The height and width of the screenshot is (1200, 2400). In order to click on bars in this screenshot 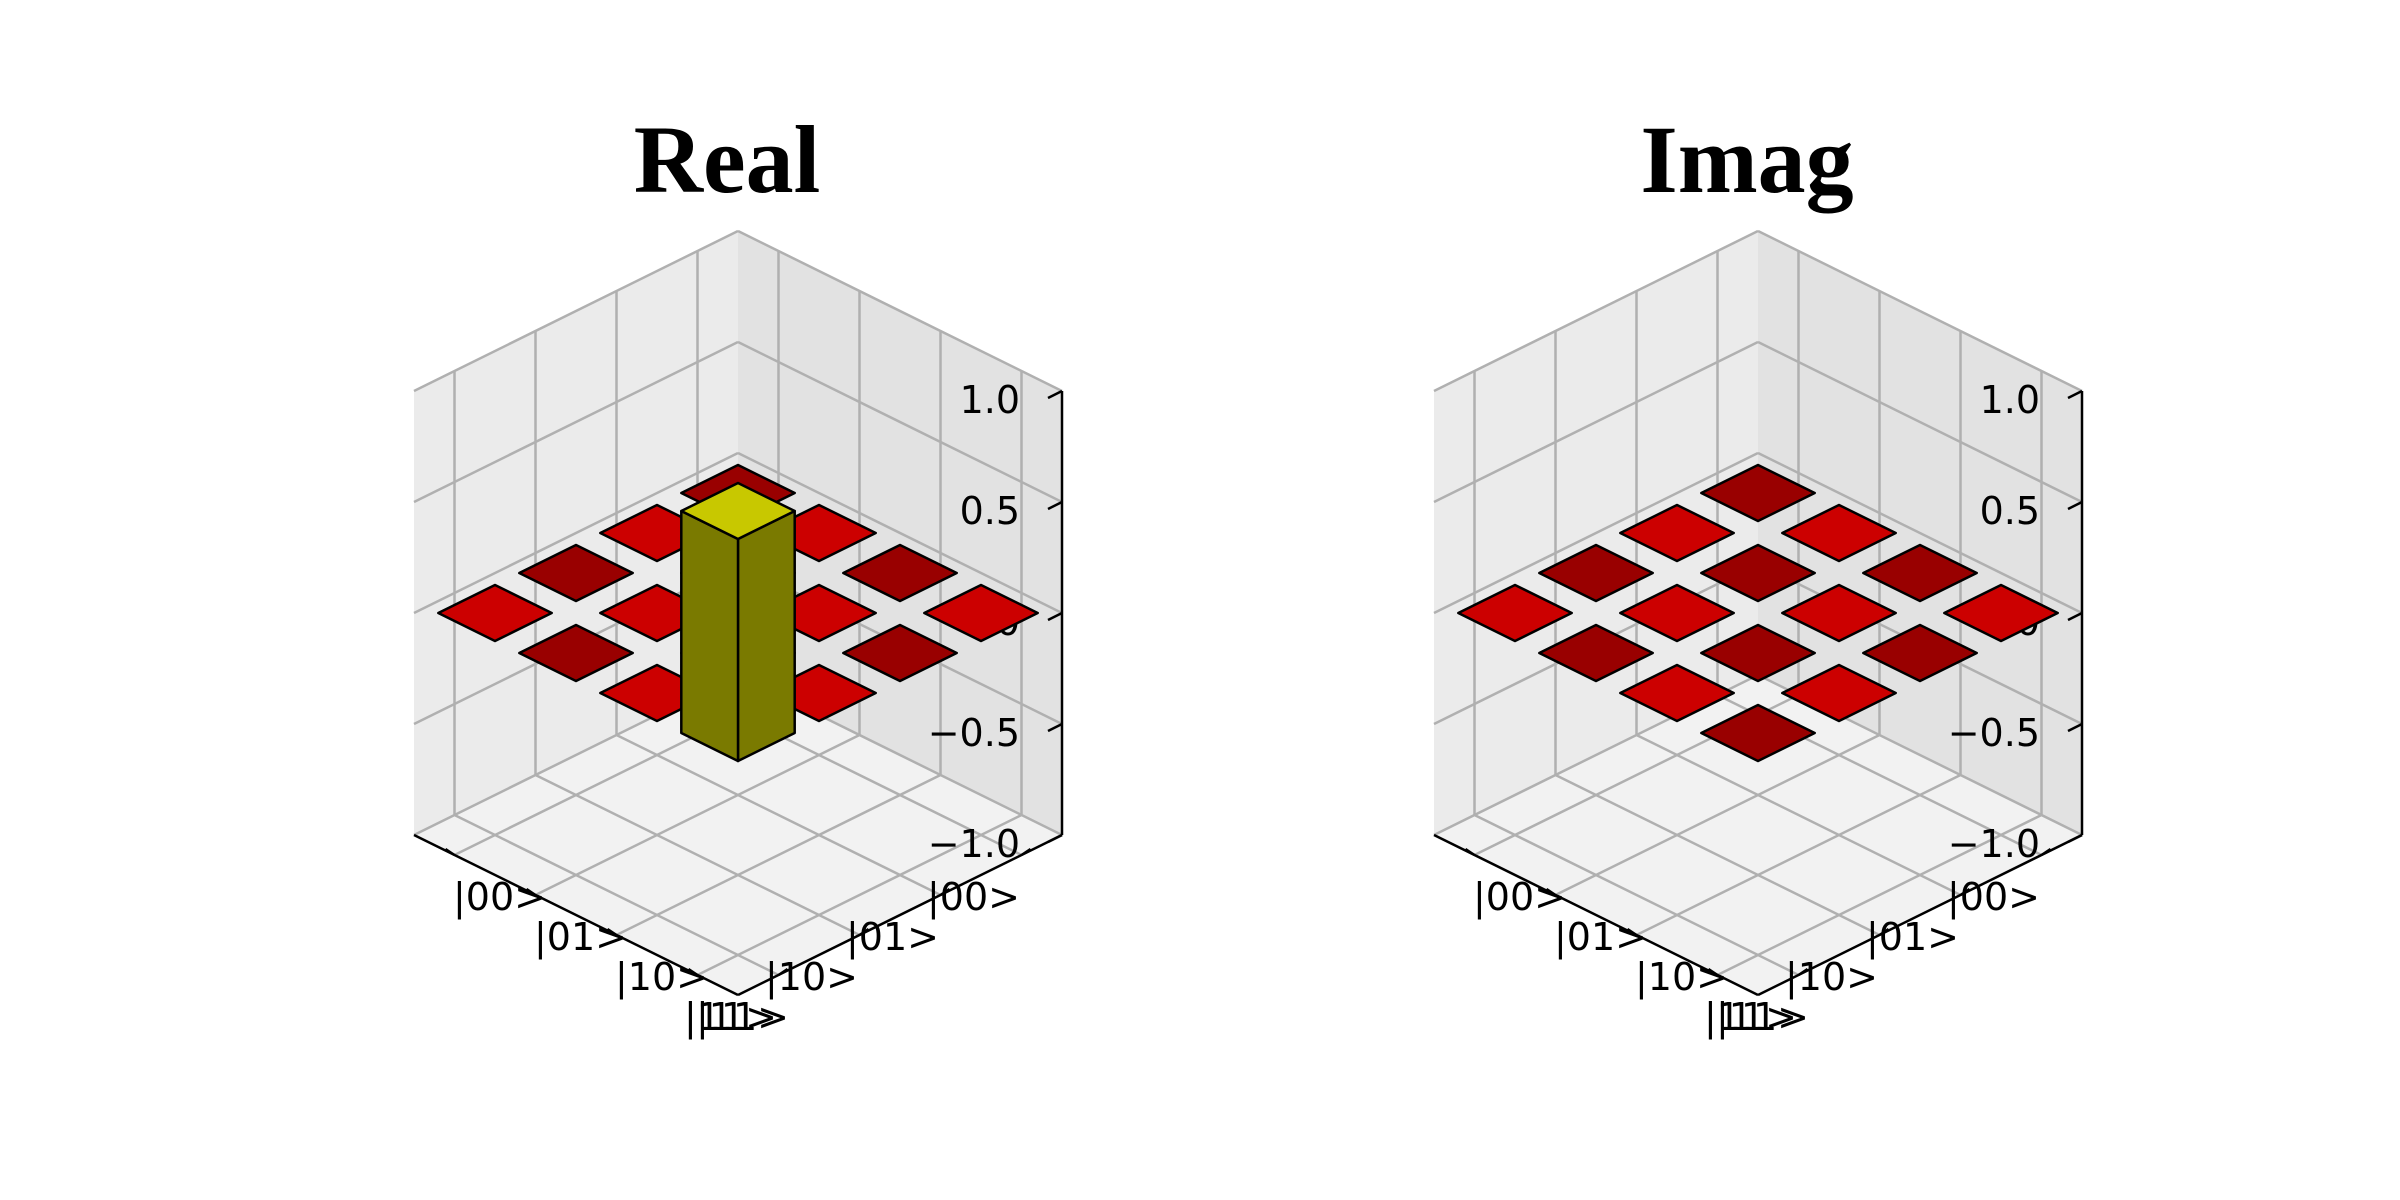, I will do `click(738, 613)`.